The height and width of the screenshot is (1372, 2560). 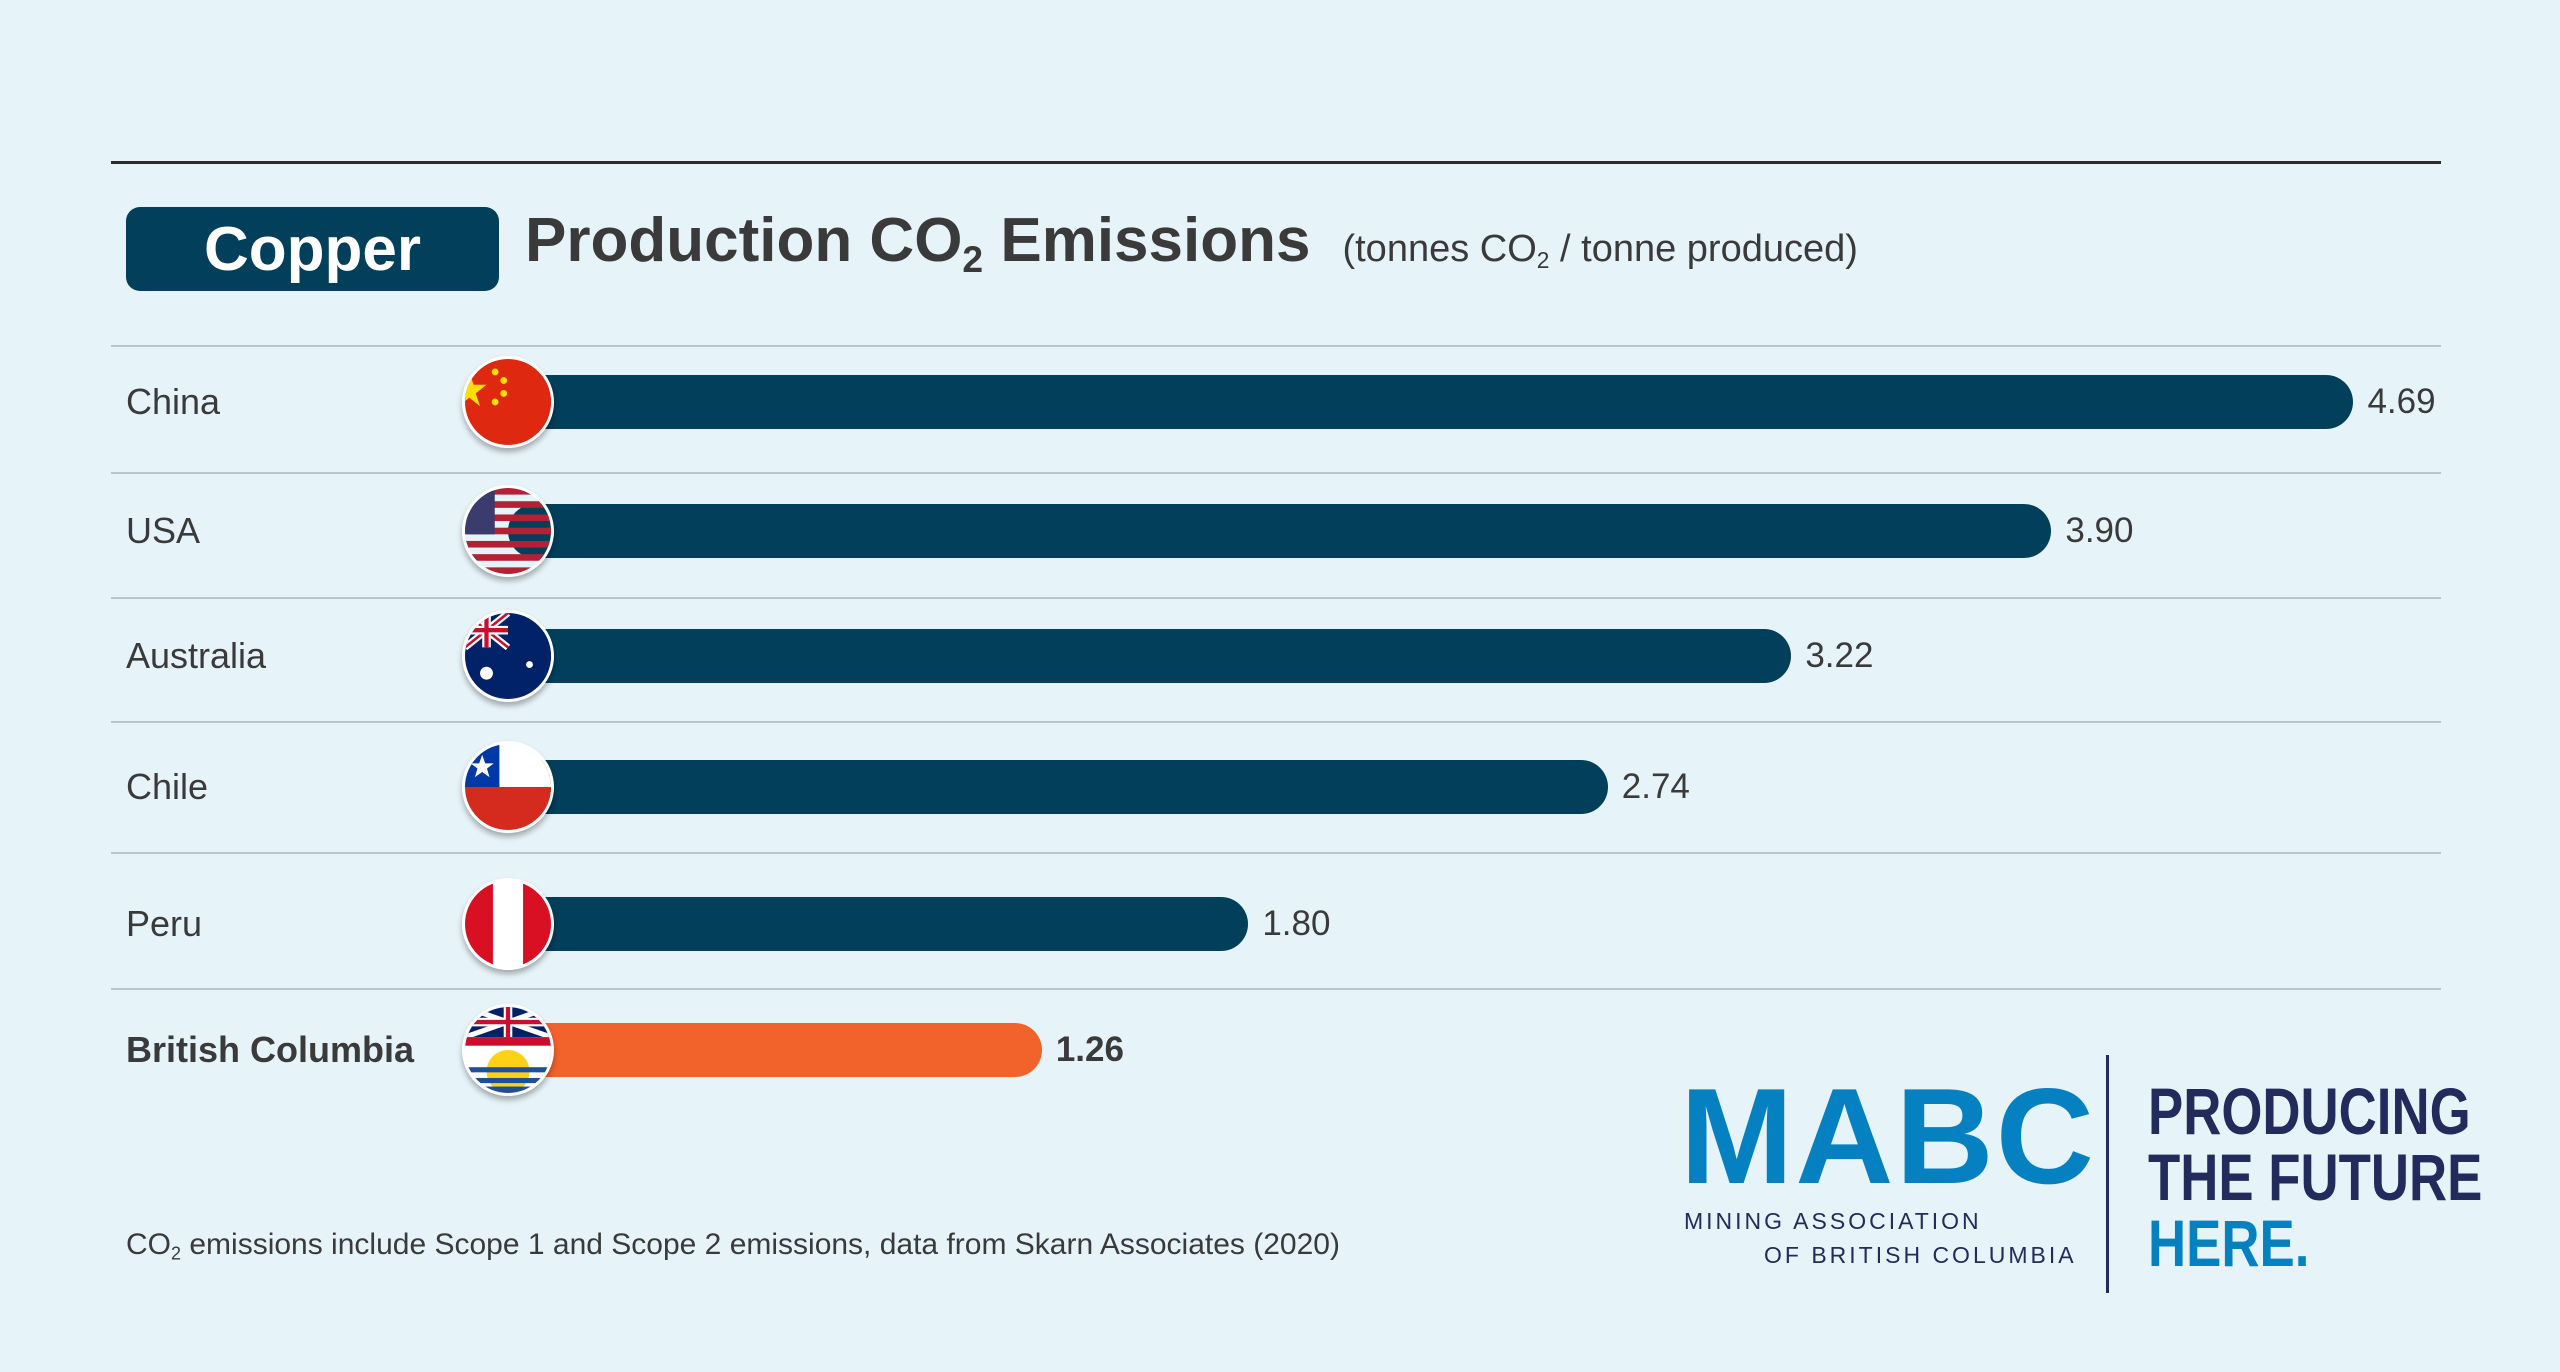 I want to click on logo-line-2: OF BRITISH COLUMBIA, so click(x=1920, y=1255).